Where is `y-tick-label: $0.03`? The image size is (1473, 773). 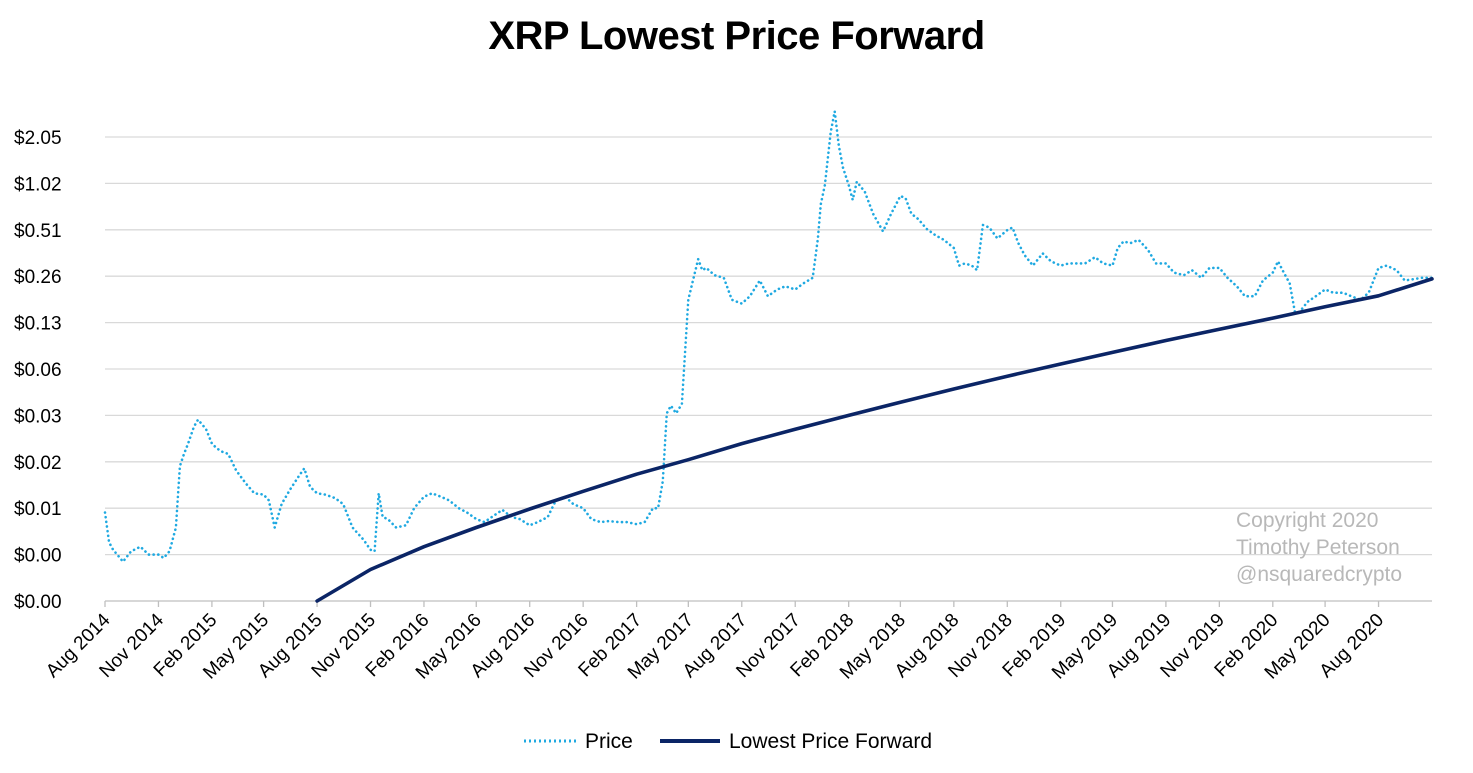
y-tick-label: $0.03 is located at coordinates (38, 416).